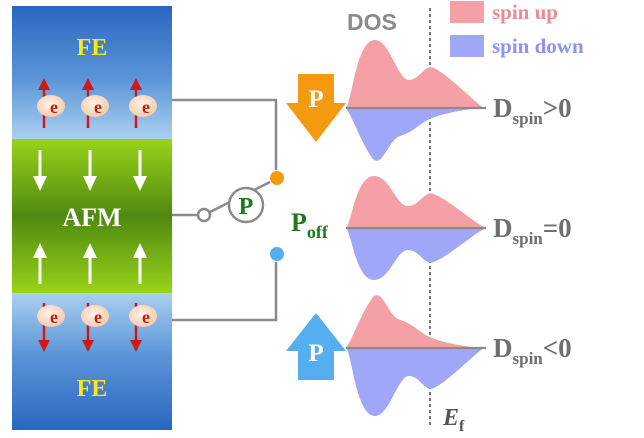  I want to click on dos-row-top: Dspin>0, so click(459, 100).